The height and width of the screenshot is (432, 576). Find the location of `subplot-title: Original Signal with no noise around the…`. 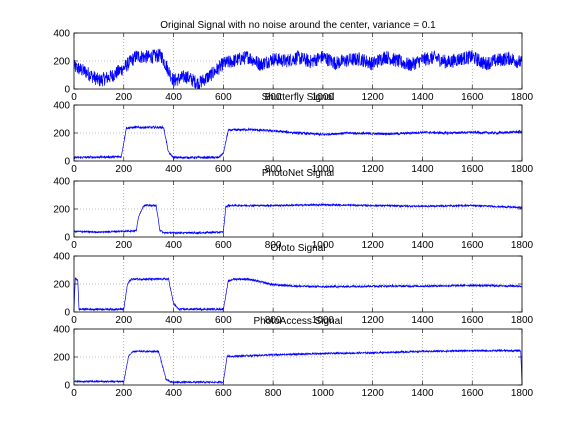

subplot-title: Original Signal with no noise around the… is located at coordinates (298, 25).